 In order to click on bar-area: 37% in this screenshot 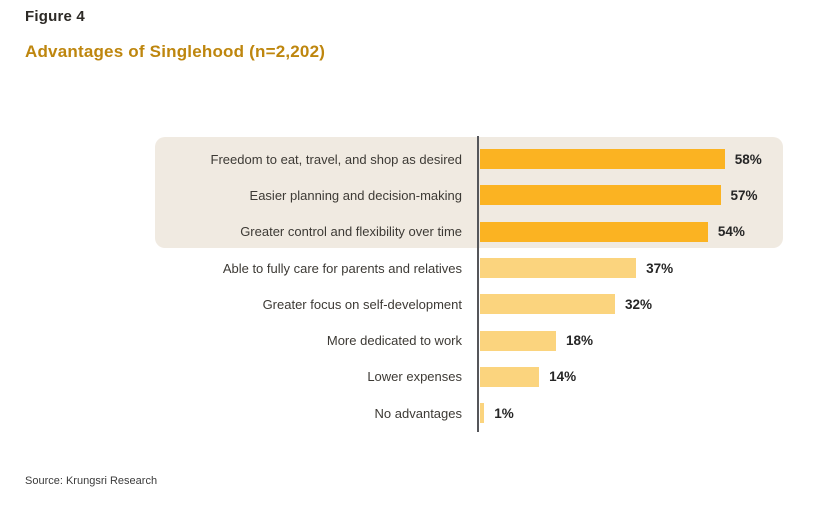, I will do `click(577, 268)`.